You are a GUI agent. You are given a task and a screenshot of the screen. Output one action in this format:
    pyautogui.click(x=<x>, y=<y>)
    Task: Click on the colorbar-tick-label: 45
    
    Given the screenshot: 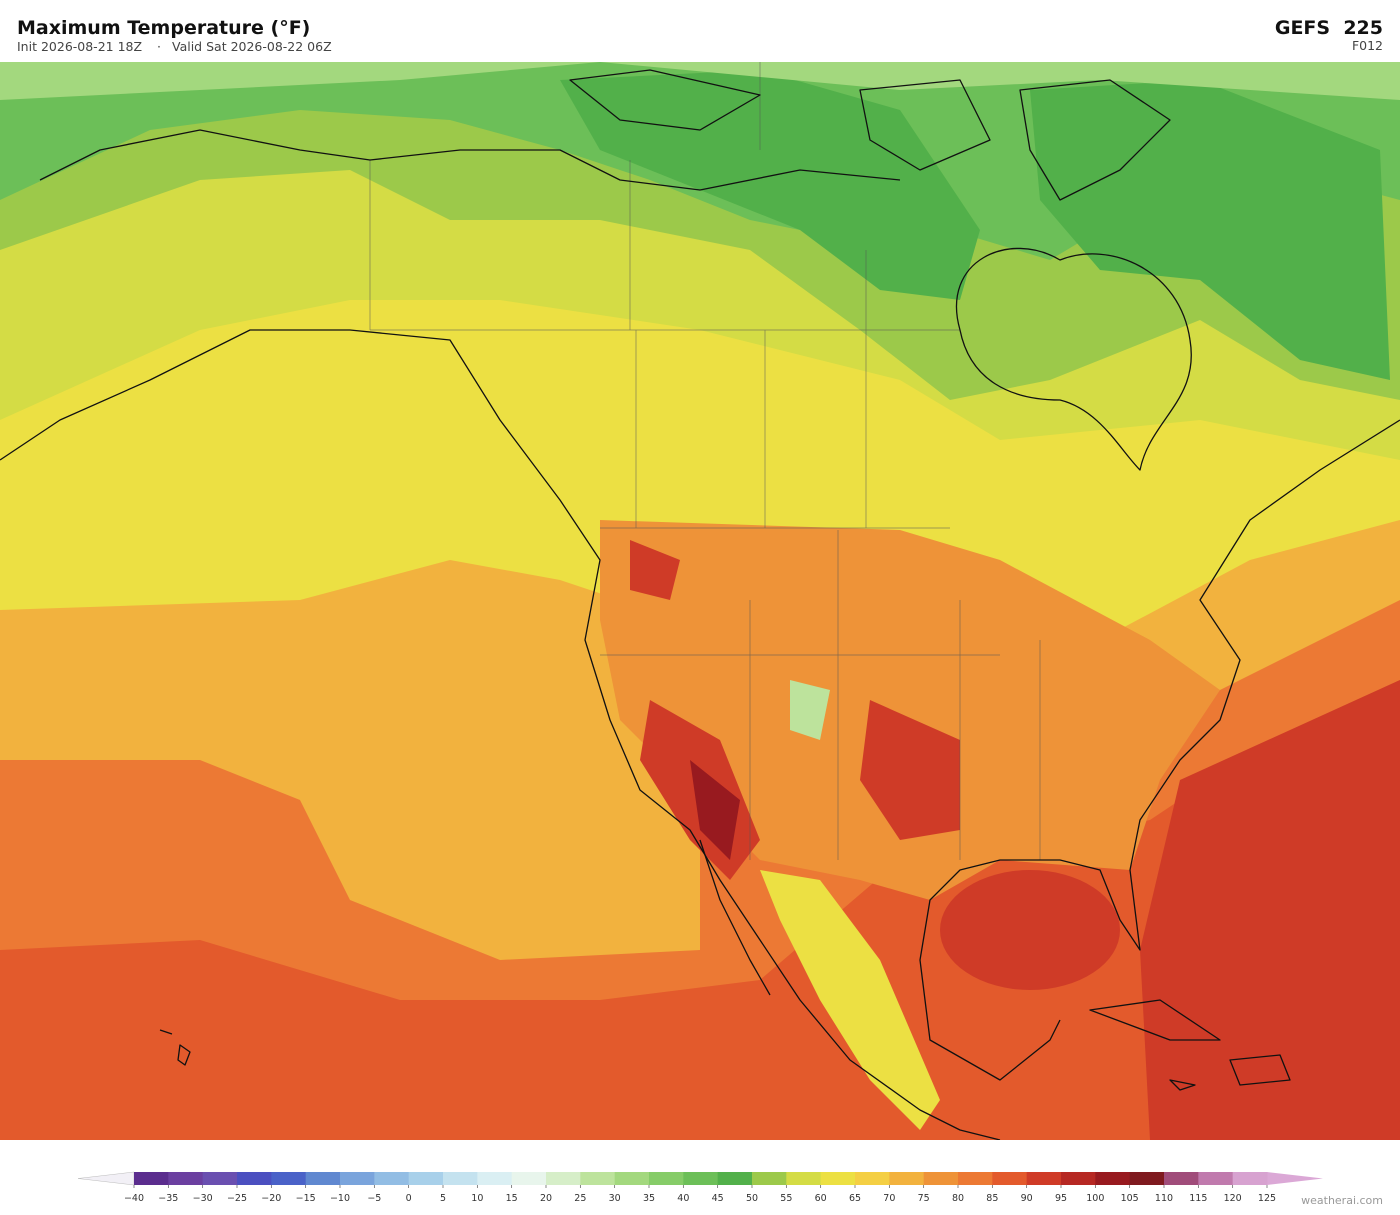 What is the action you would take?
    pyautogui.click(x=718, y=1198)
    